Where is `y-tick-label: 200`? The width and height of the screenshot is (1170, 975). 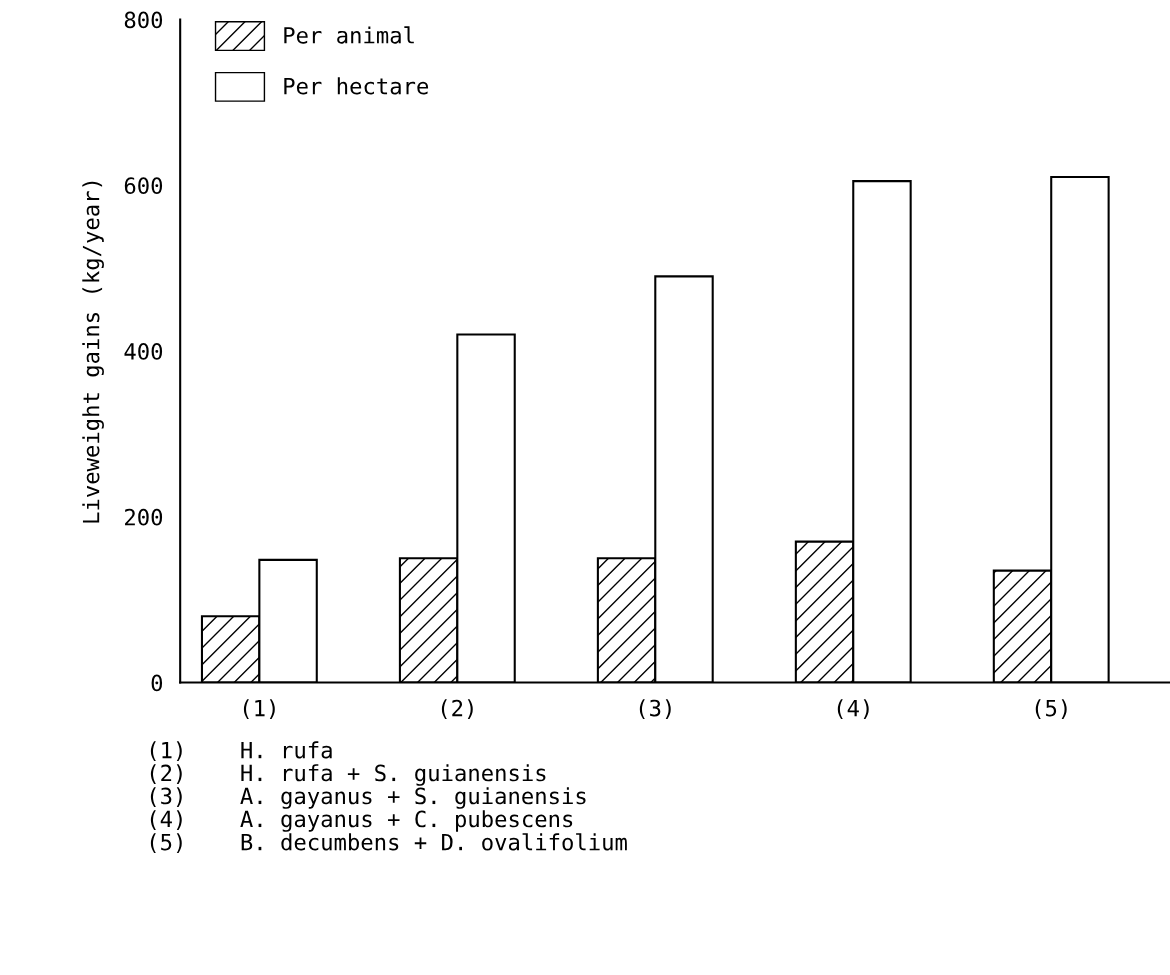
y-tick-label: 200 is located at coordinates (144, 517).